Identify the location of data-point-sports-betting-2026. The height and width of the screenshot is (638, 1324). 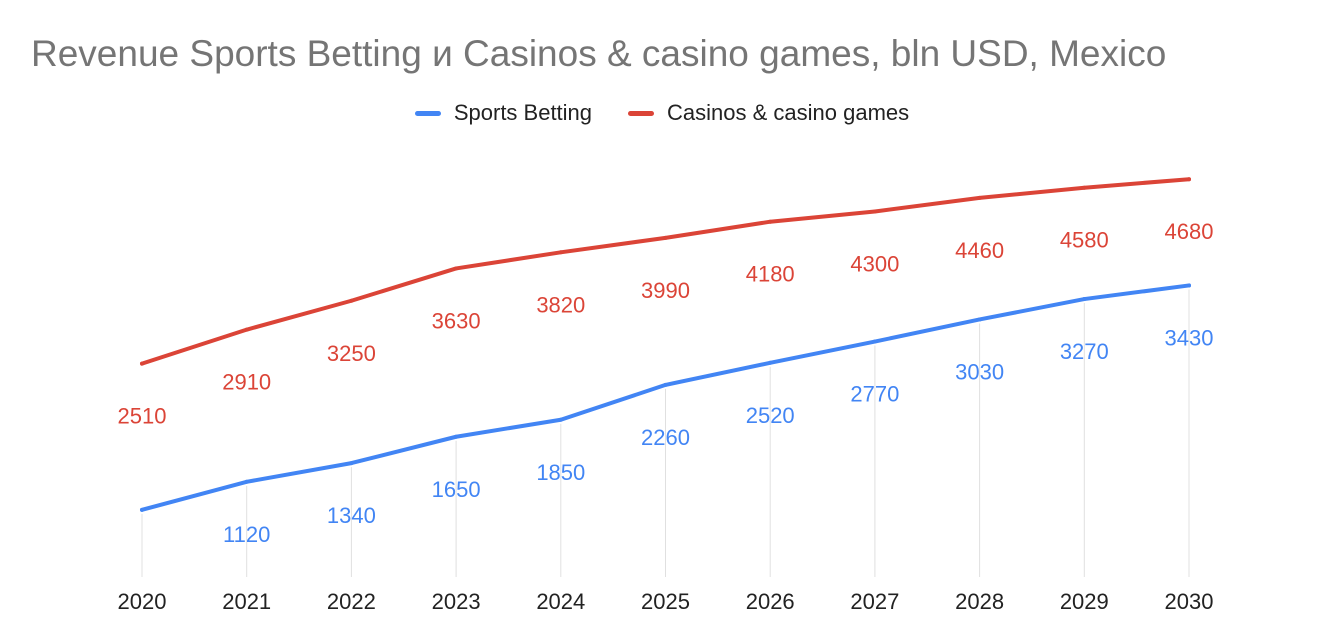
(770, 362).